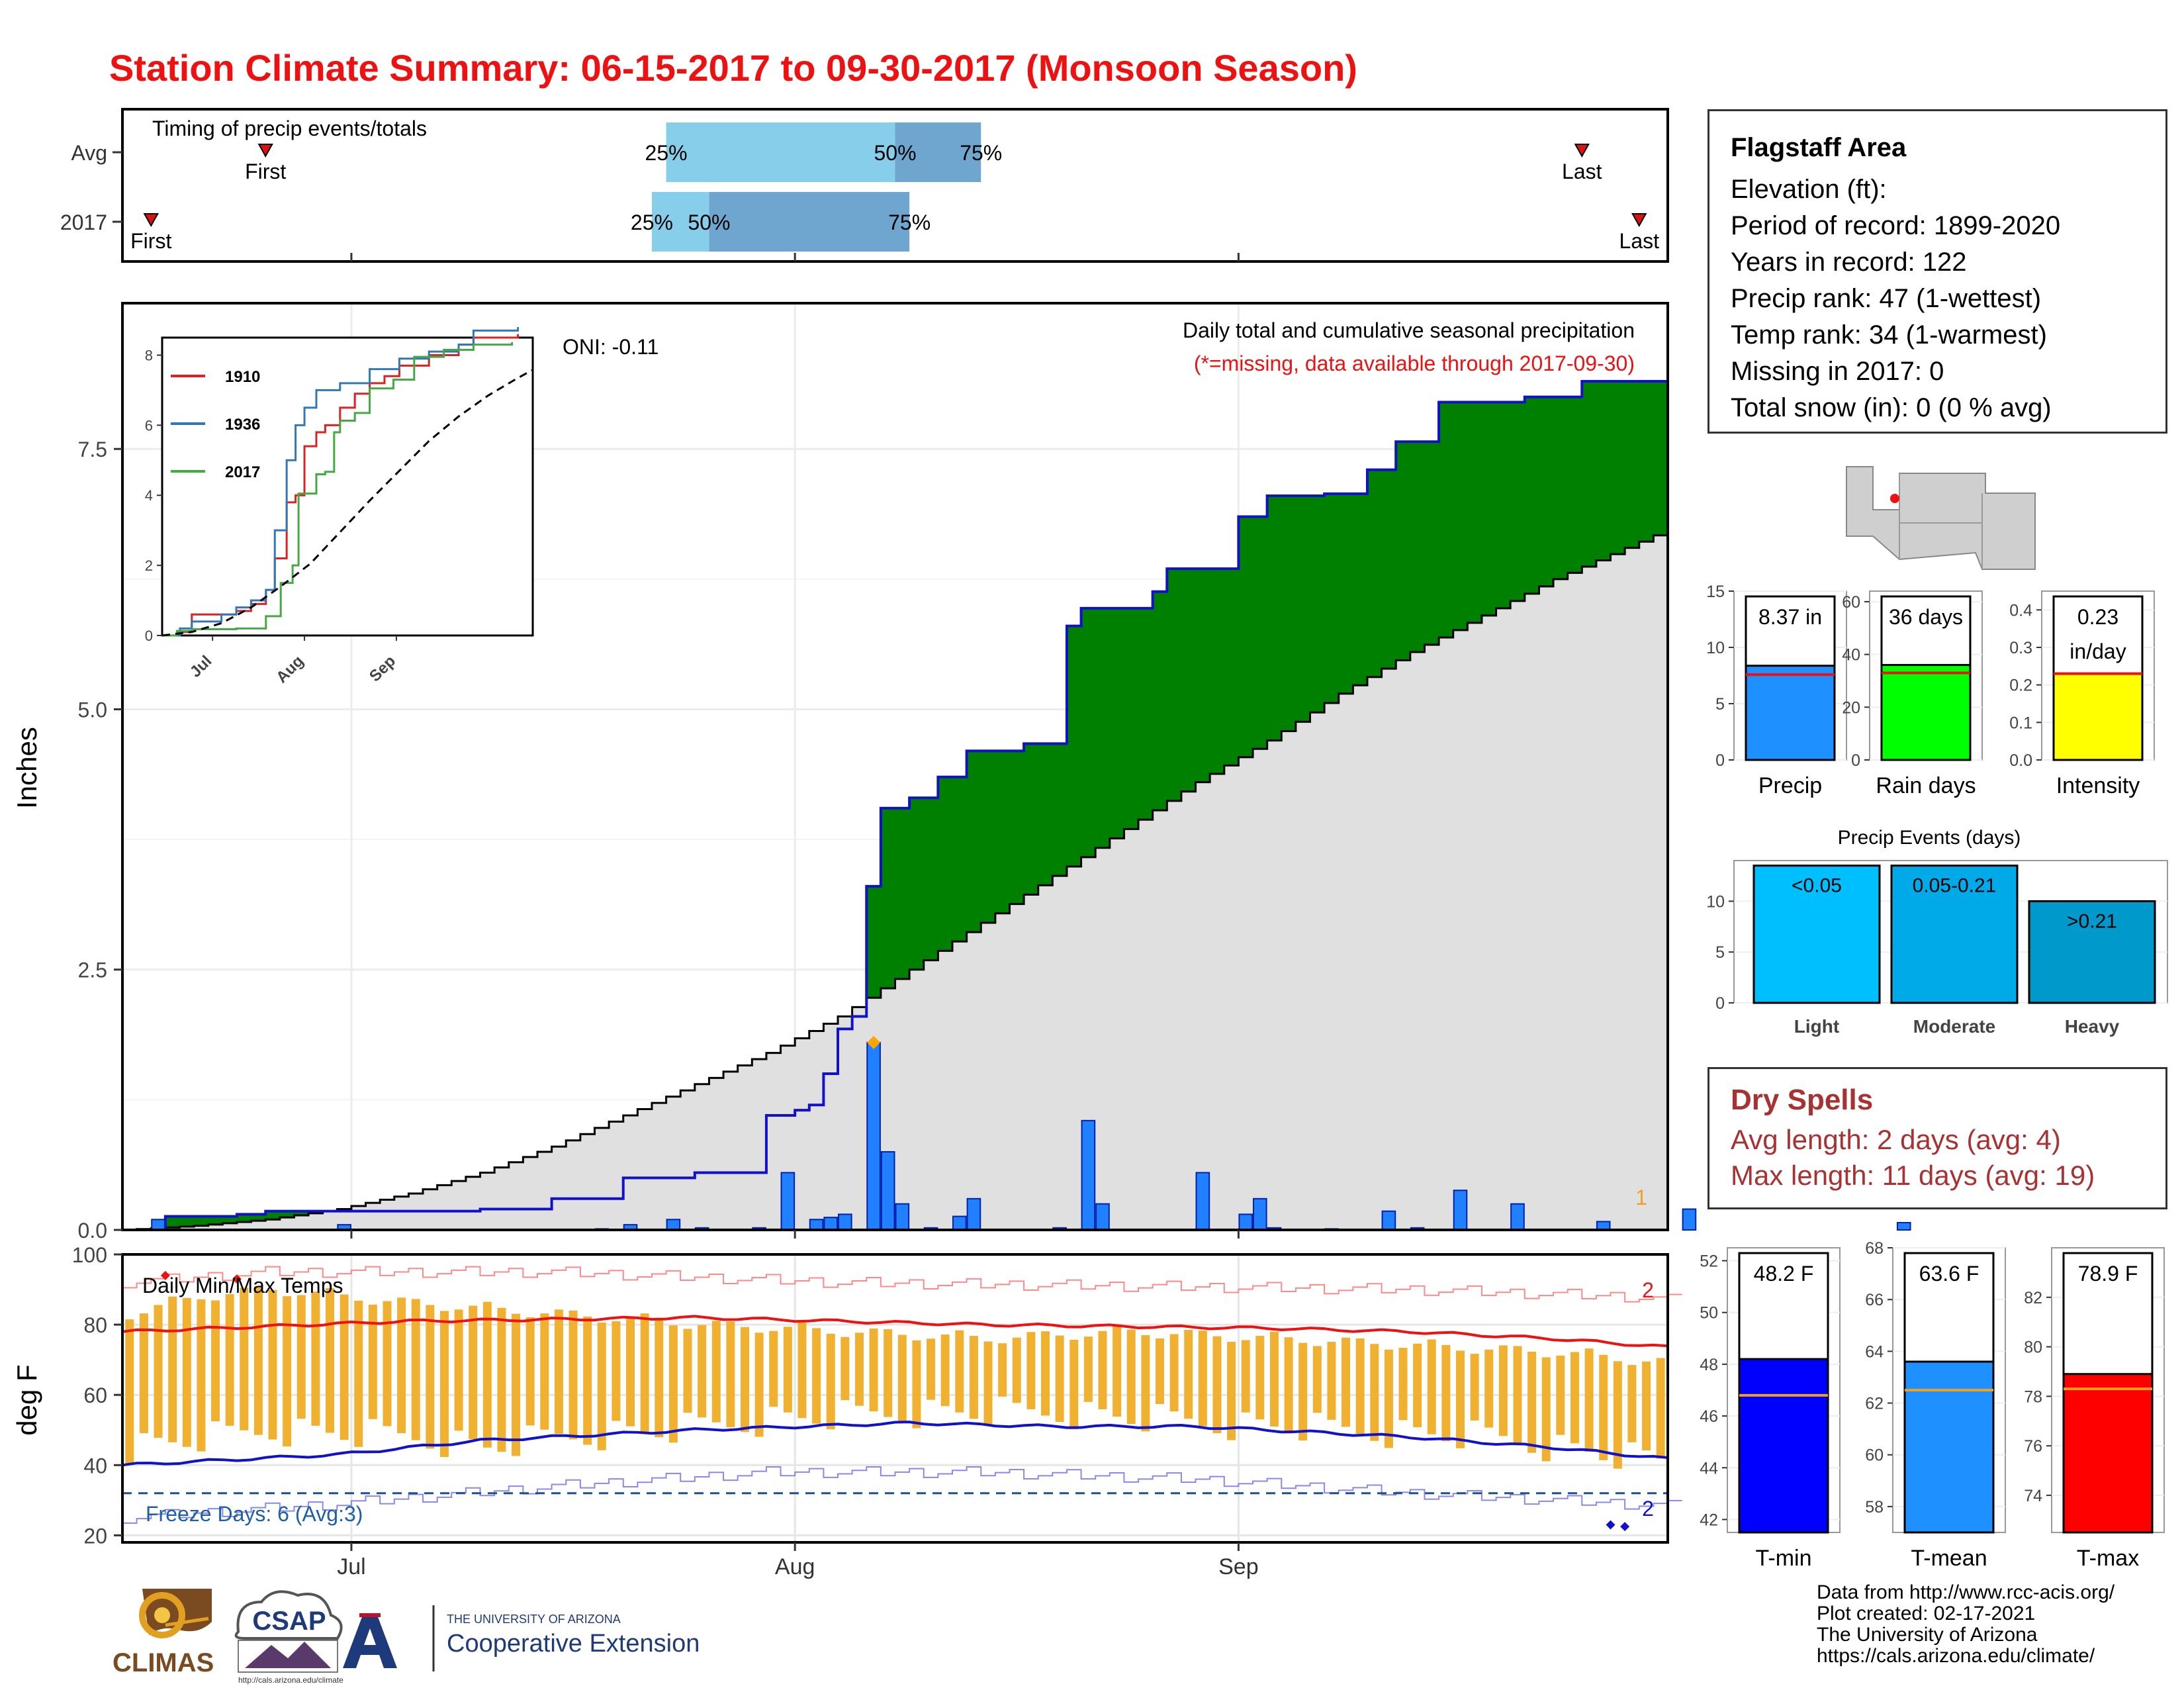 The width and height of the screenshot is (2184, 1688). I want to click on temp-y-tick-label: 80, so click(95, 1325).